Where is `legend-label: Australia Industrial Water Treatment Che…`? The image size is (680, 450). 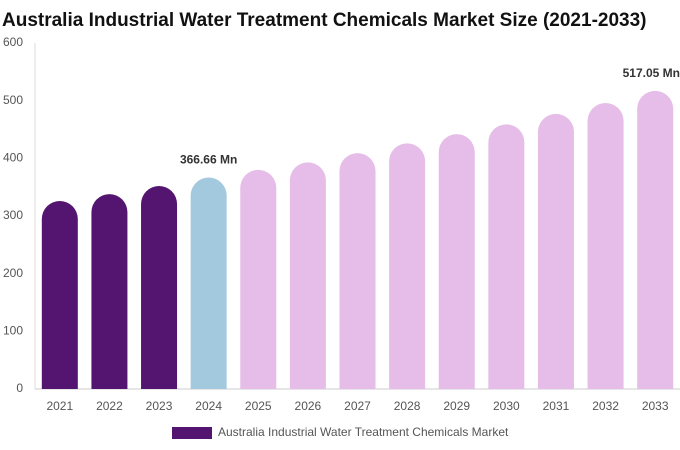
legend-label: Australia Industrial Water Treatment Che… is located at coordinates (363, 432).